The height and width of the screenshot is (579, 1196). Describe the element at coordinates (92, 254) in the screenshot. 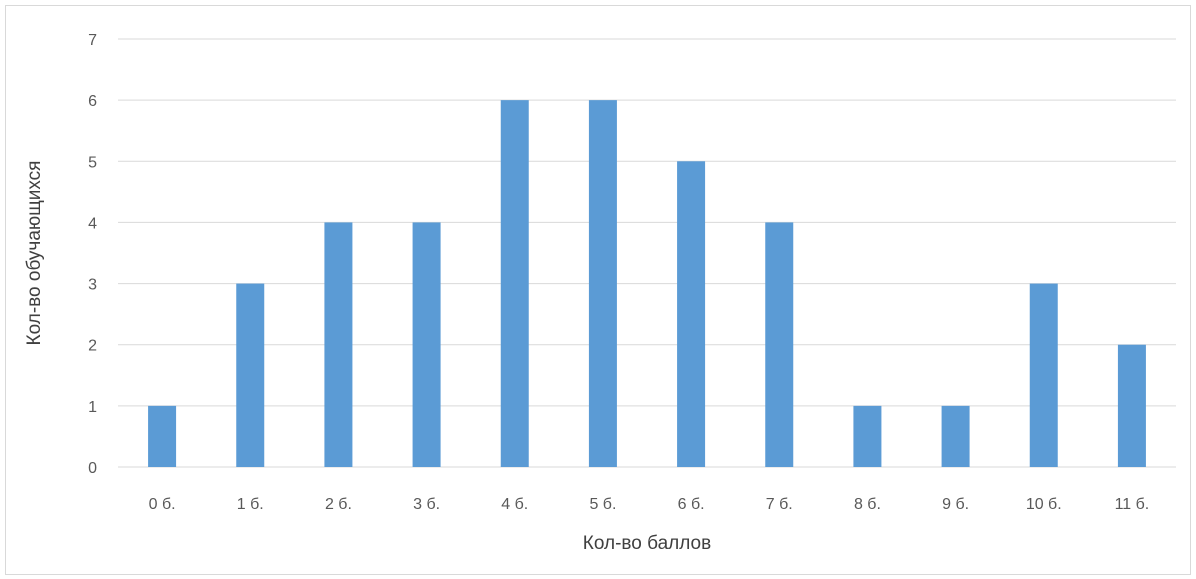

I see `y-axis-ticks: 0 1 2 3 4 5 6 7` at that location.